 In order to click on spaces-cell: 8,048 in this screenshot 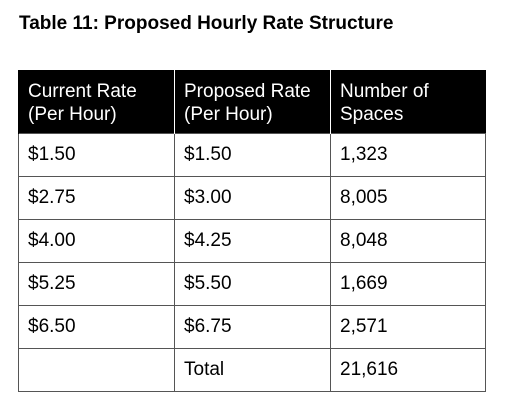, I will do `click(408, 241)`.